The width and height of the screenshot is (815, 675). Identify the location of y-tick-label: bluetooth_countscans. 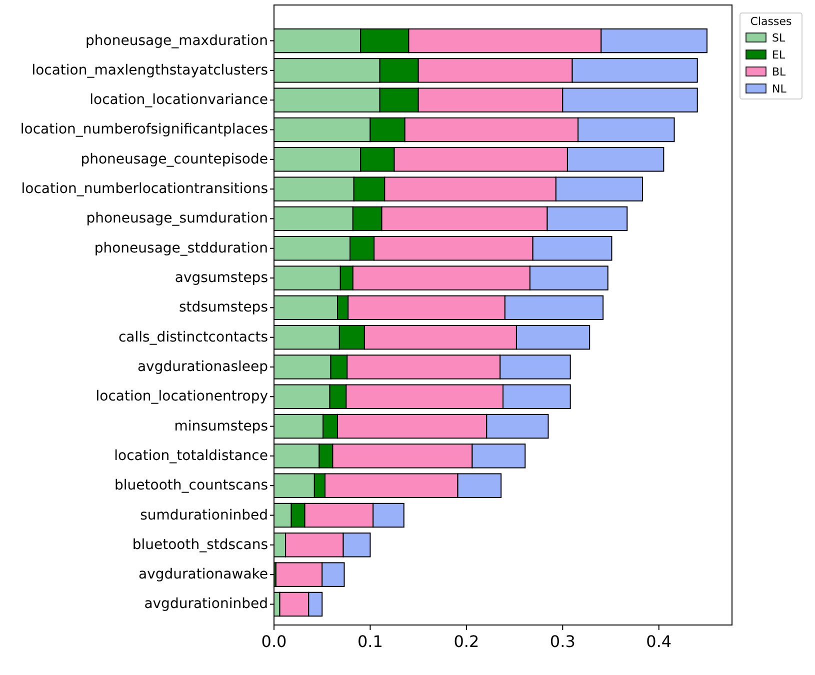
(191, 486).